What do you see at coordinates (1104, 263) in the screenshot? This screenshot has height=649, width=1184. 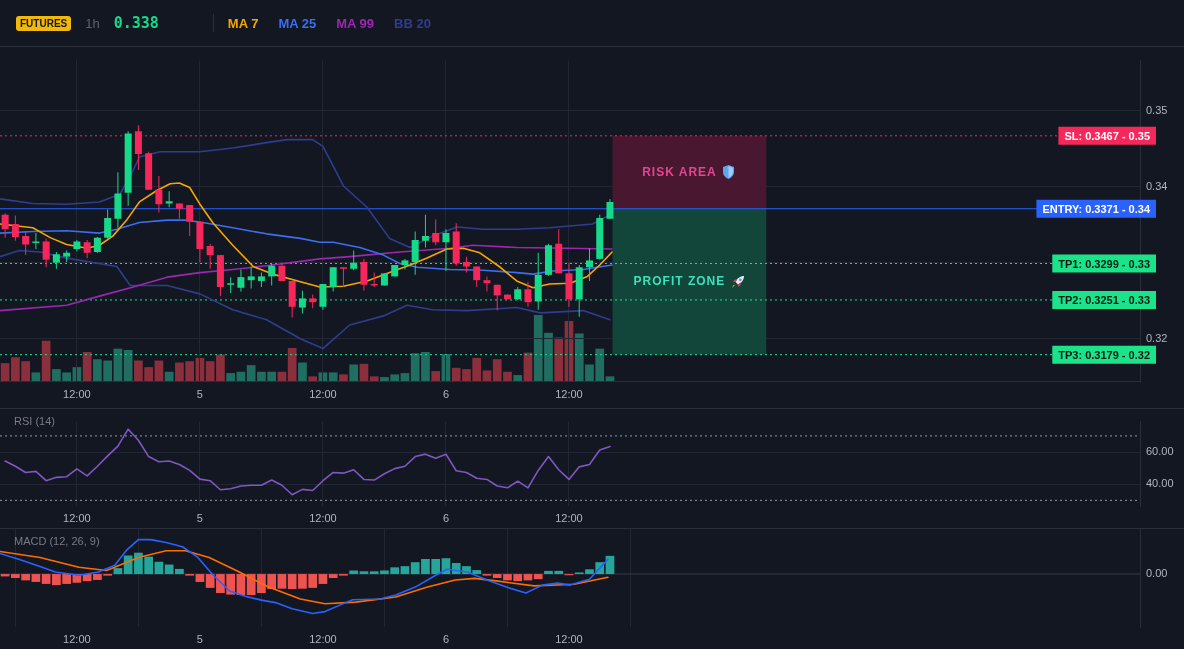 I see `ref-line-label: TP1: 0.3299 - 0.33` at bounding box center [1104, 263].